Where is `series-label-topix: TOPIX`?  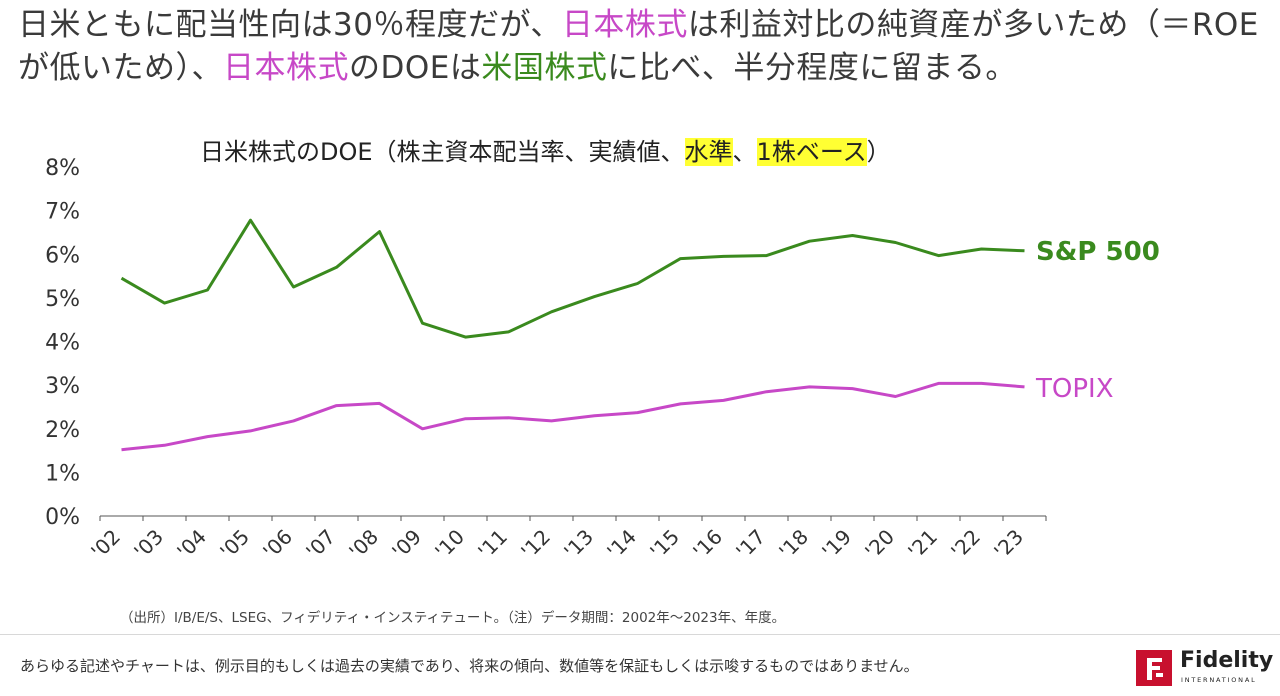 series-label-topix: TOPIX is located at coordinates (1074, 389).